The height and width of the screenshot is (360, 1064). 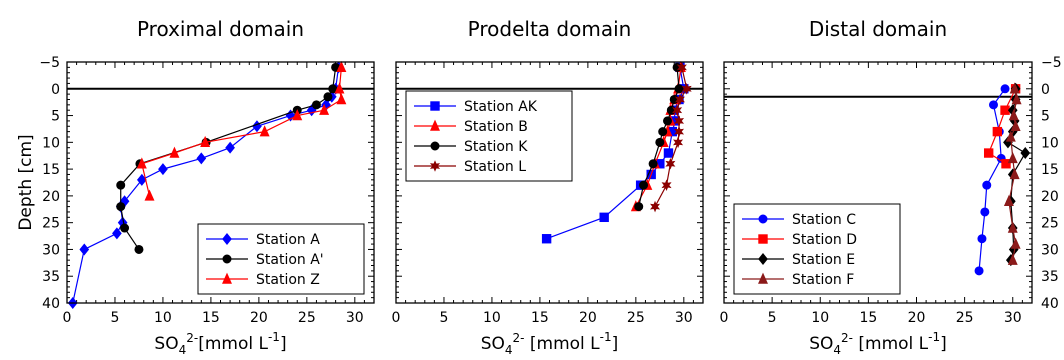 What do you see at coordinates (55, 90) in the screenshot?
I see `y-tick-label: 0` at bounding box center [55, 90].